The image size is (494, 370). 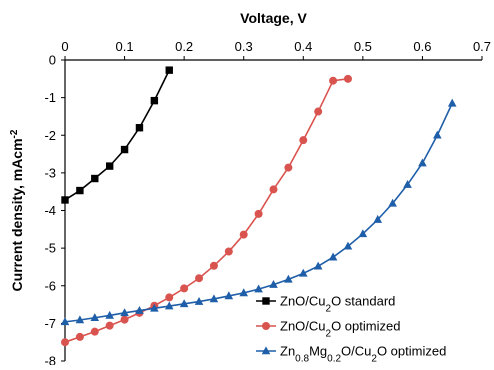 What do you see at coordinates (363, 301) in the screenshot?
I see `legend-label-part: O standard` at bounding box center [363, 301].